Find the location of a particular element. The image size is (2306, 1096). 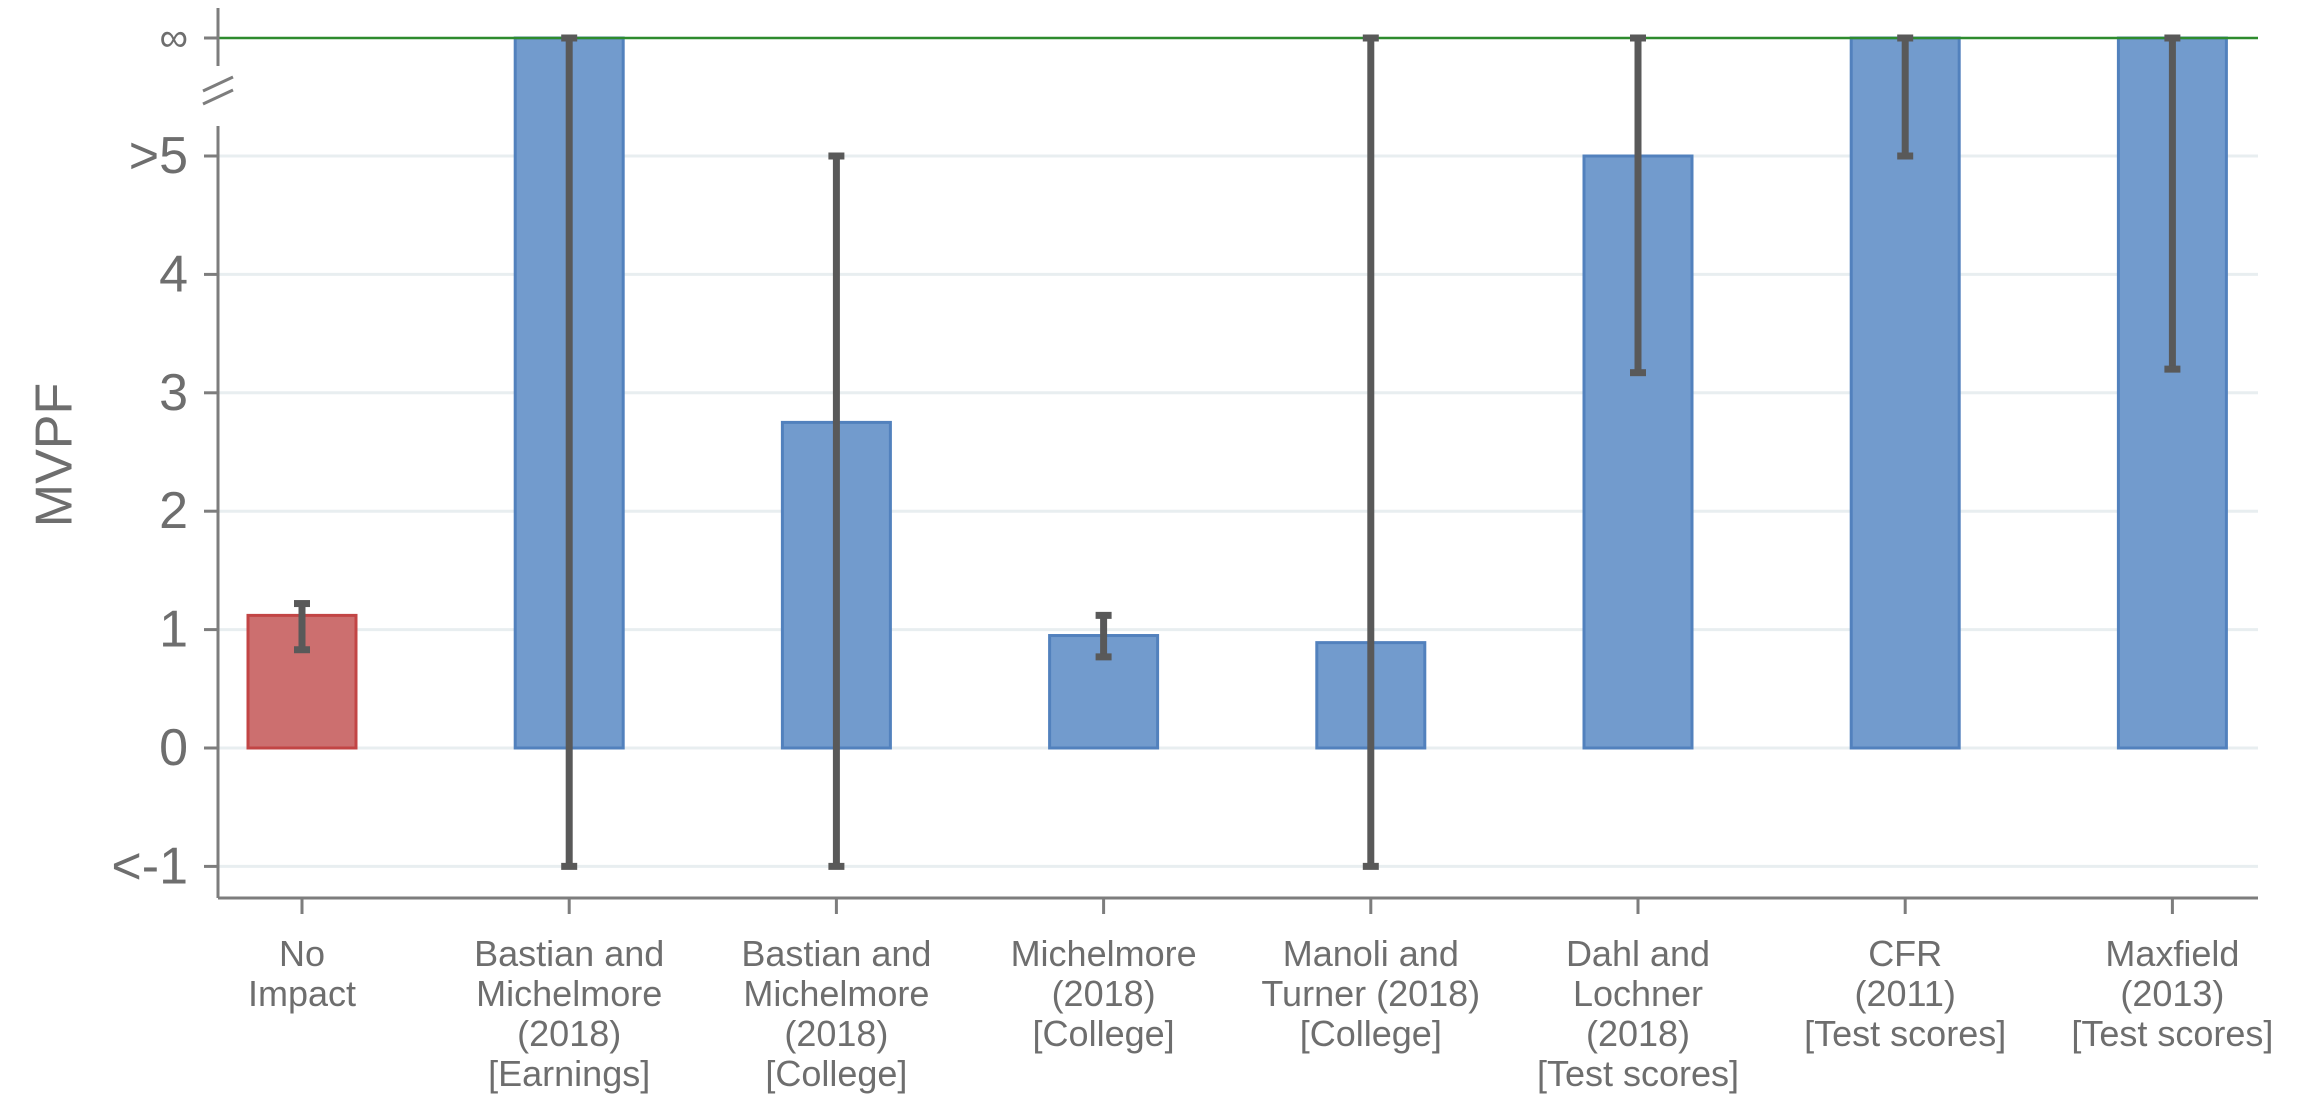

x-category-label: Maxfield (2013) [Test scores] is located at coordinates (2172, 993).